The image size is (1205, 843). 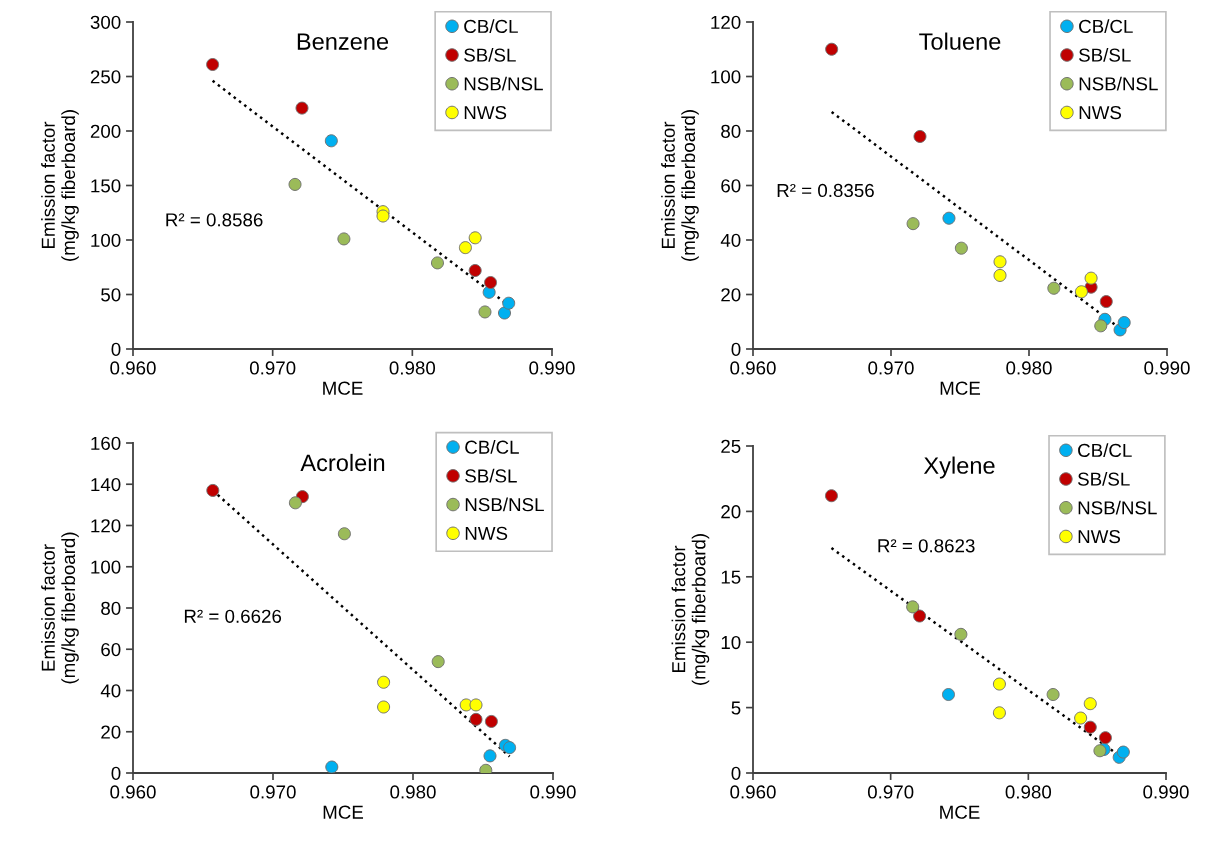 What do you see at coordinates (731, 642) in the screenshot?
I see `y-tick-label: 10` at bounding box center [731, 642].